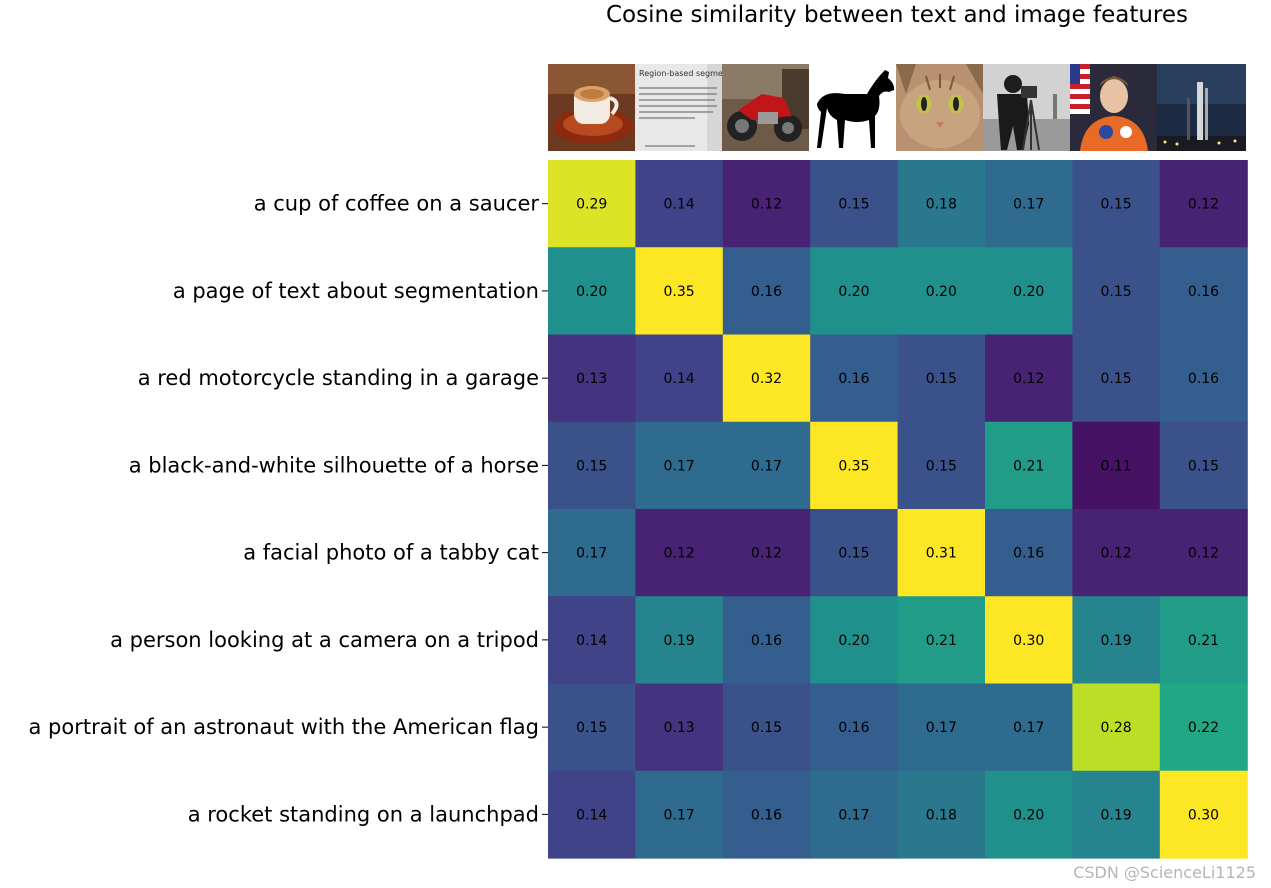 Image resolution: width=1271 pixels, height=888 pixels. What do you see at coordinates (356, 291) in the screenshot?
I see `row-label-1: a page of text about segmentation` at bounding box center [356, 291].